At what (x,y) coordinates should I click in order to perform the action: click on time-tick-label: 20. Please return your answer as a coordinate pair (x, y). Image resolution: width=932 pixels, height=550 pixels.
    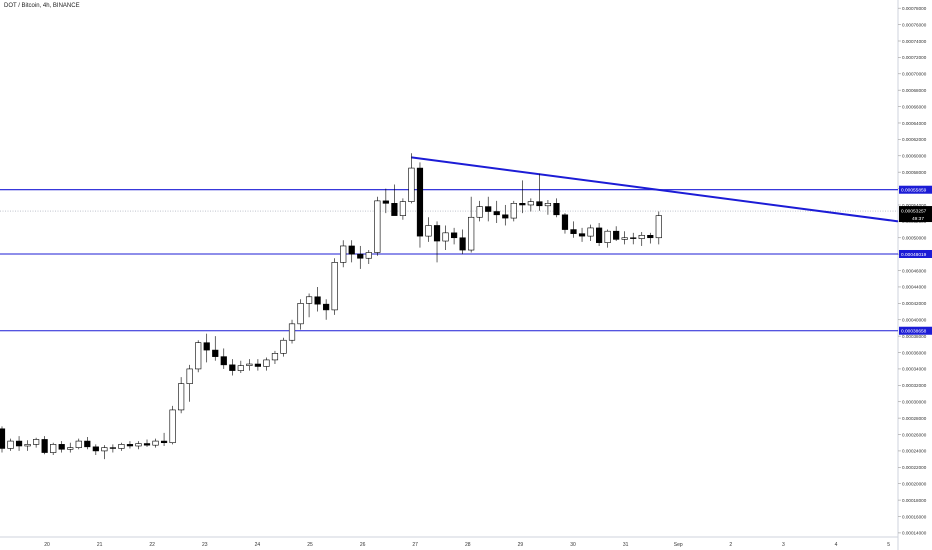
    Looking at the image, I should click on (47, 545).